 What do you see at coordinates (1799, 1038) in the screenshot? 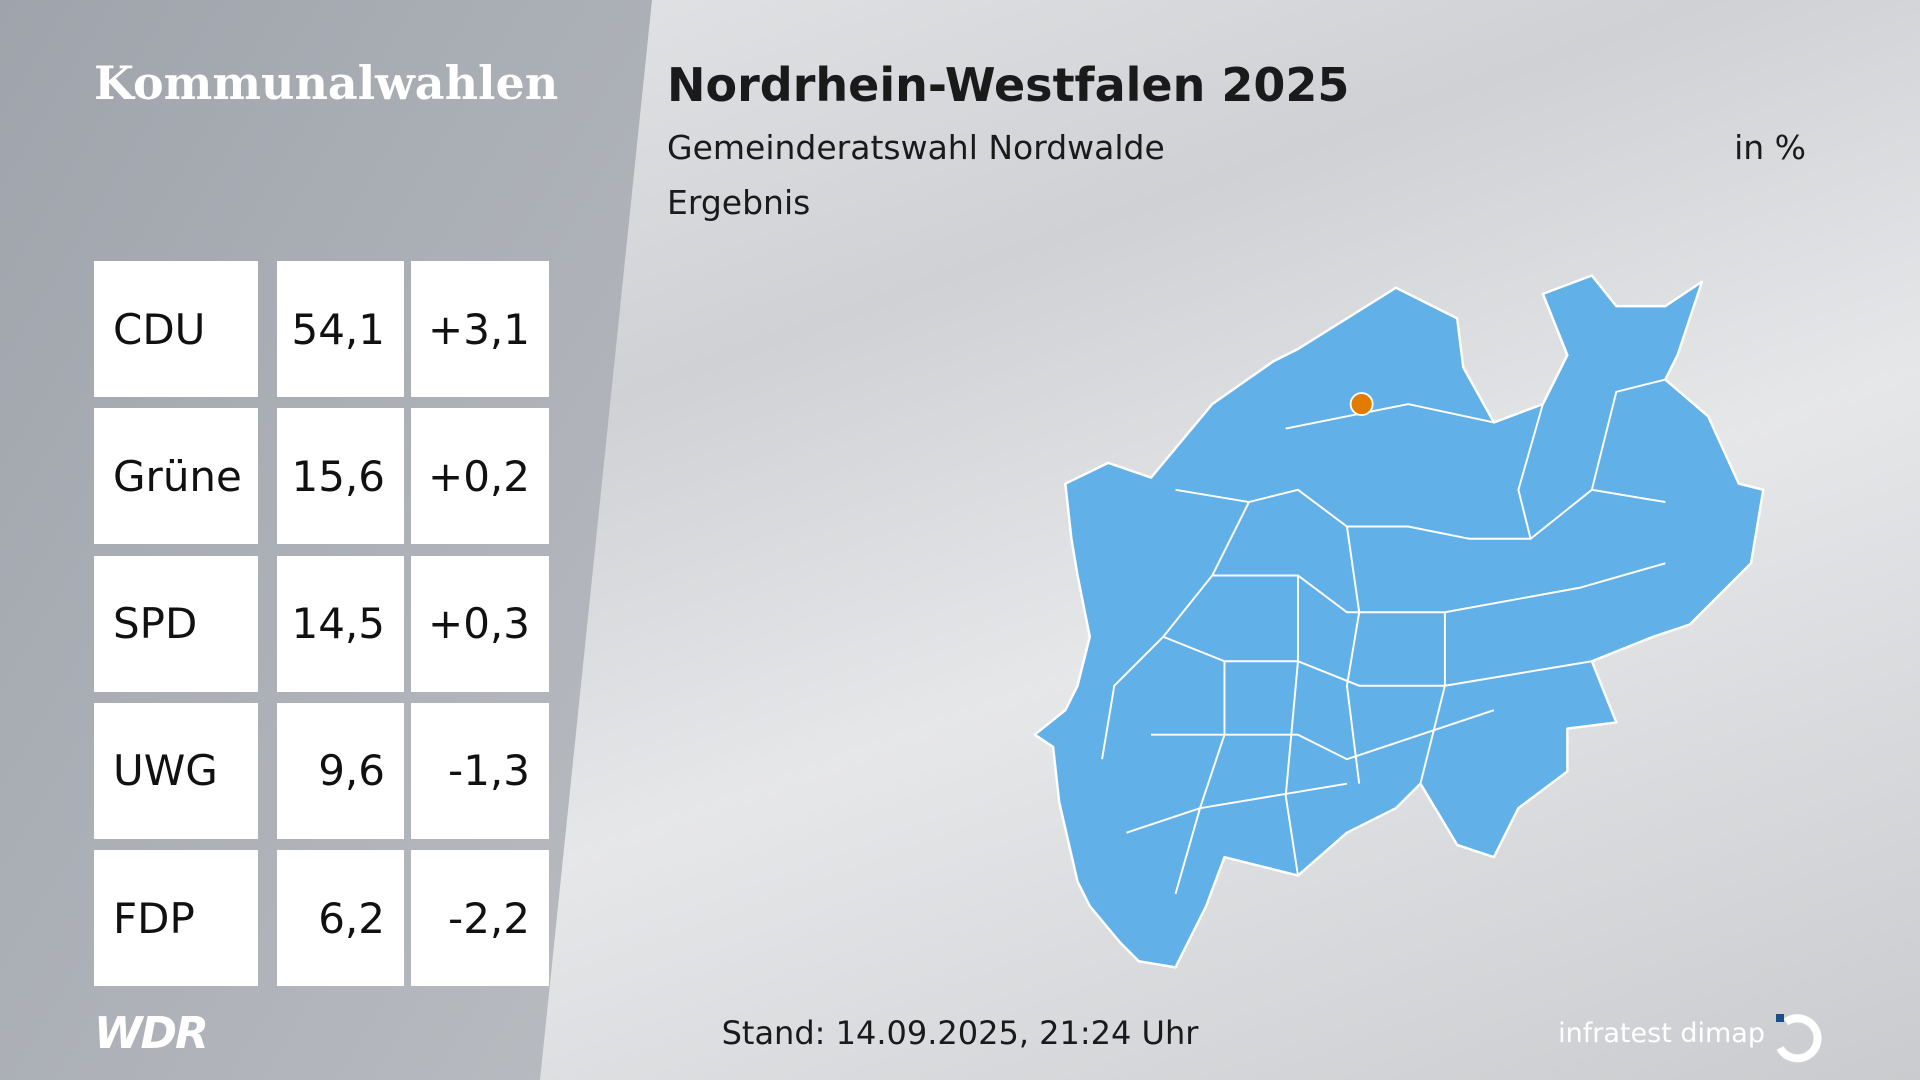
I see `source-logo-icon` at bounding box center [1799, 1038].